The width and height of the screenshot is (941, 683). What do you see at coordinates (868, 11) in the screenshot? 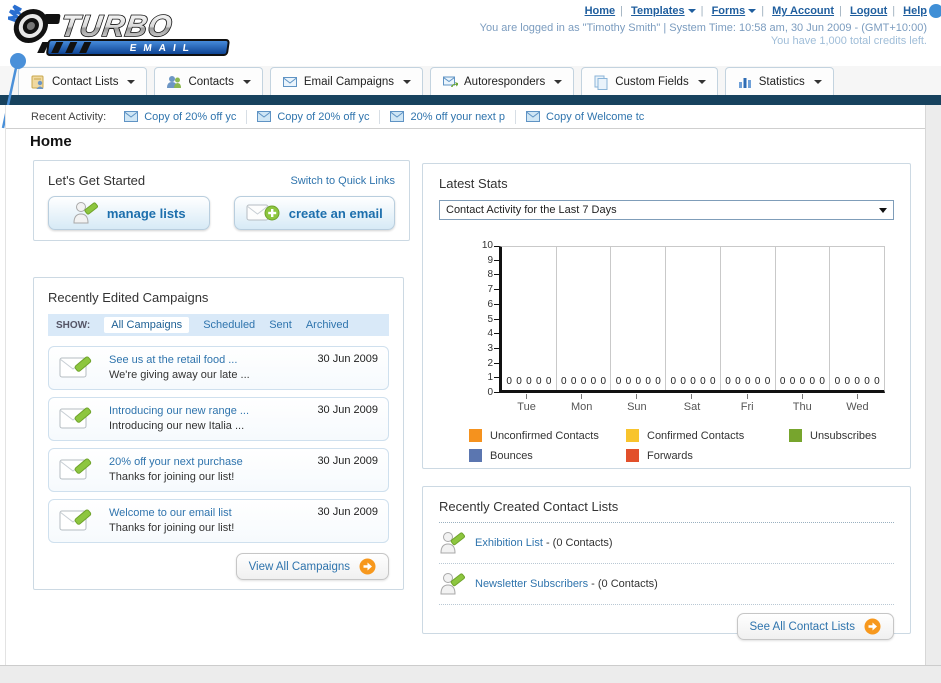
I see `nav-link-logout: Logout` at bounding box center [868, 11].